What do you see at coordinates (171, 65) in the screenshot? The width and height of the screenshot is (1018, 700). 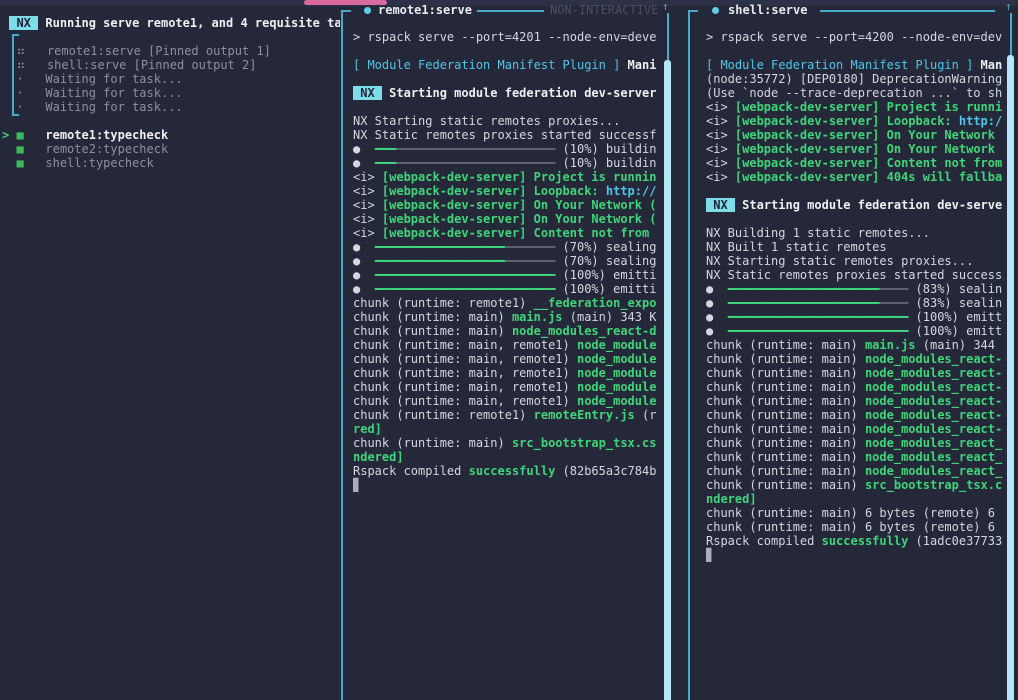 I see `task-row: ⠶ shell:serve [Pinned output 2]` at bounding box center [171, 65].